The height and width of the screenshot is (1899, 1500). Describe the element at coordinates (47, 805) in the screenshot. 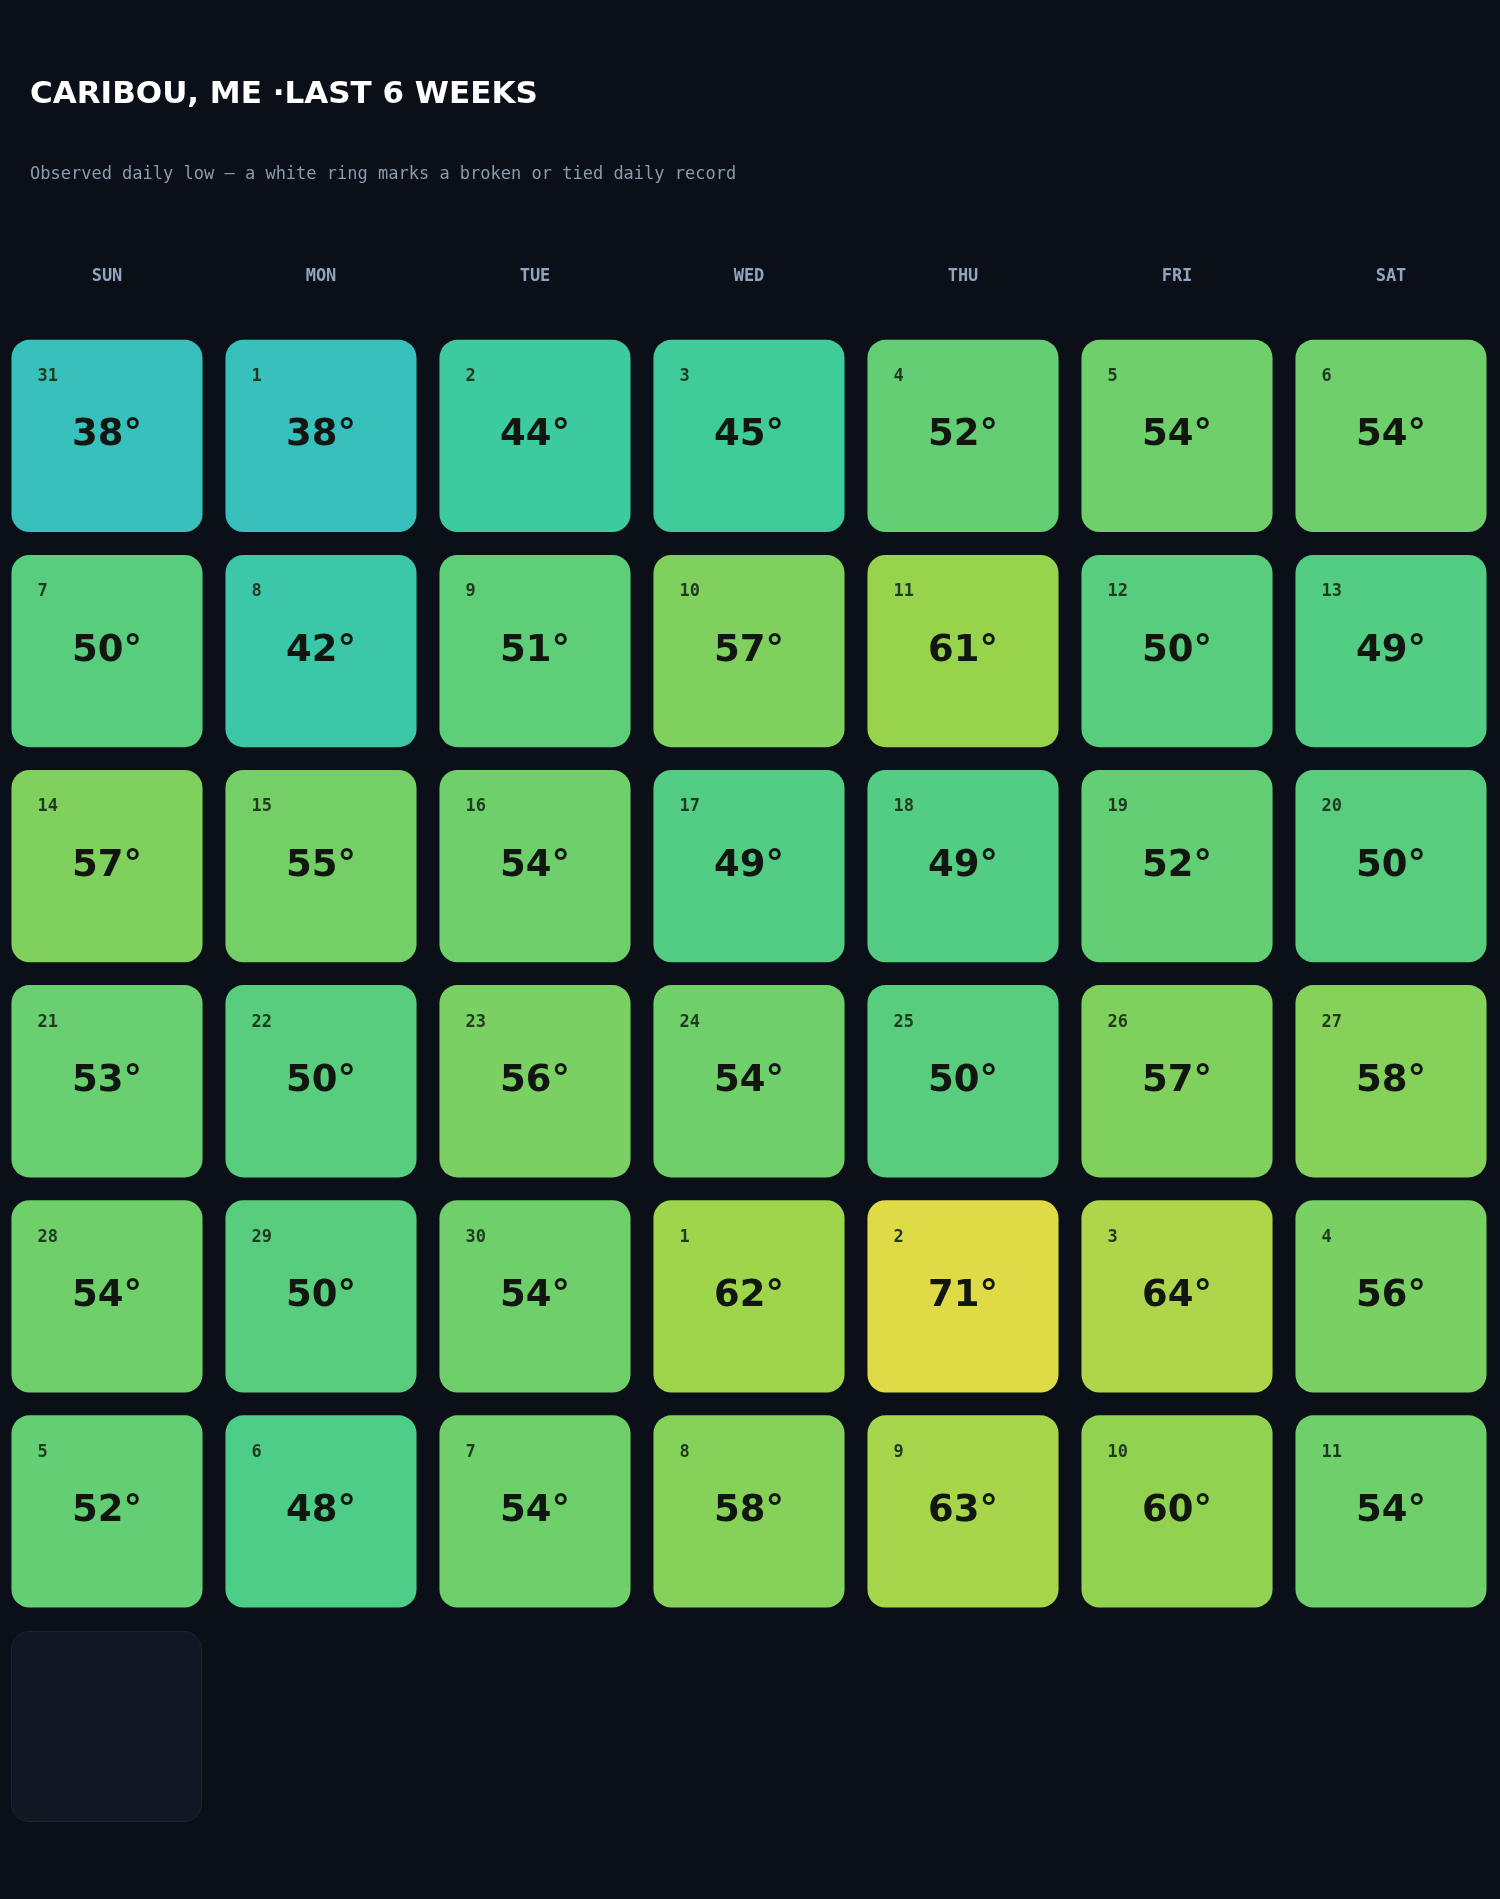

I see `annotation: 14` at that location.